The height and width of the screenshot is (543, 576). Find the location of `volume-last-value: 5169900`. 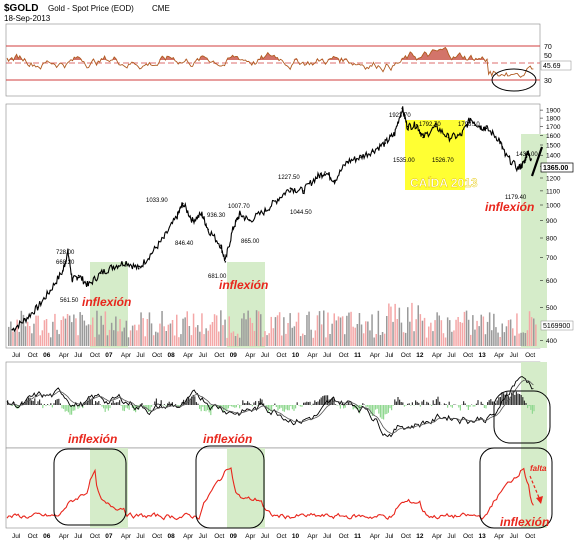

volume-last-value: 5169900 is located at coordinates (556, 326).